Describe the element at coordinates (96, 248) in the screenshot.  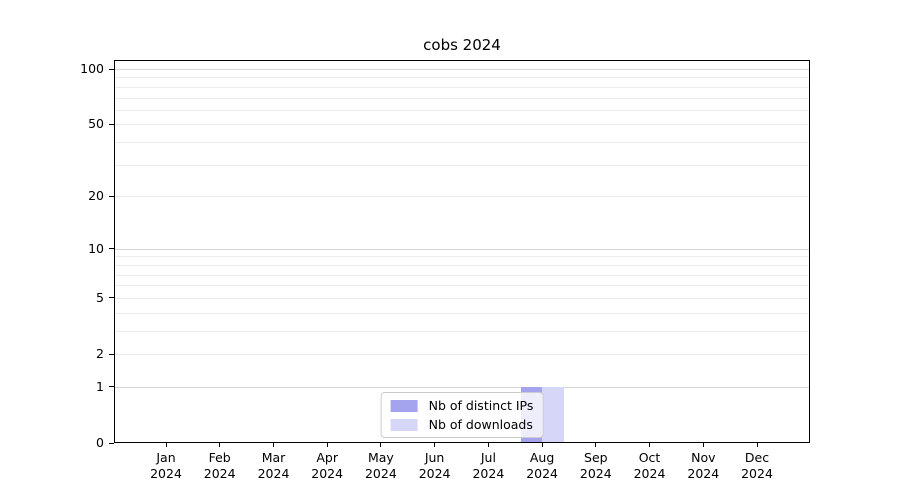
I see `y-tick-label: 10` at that location.